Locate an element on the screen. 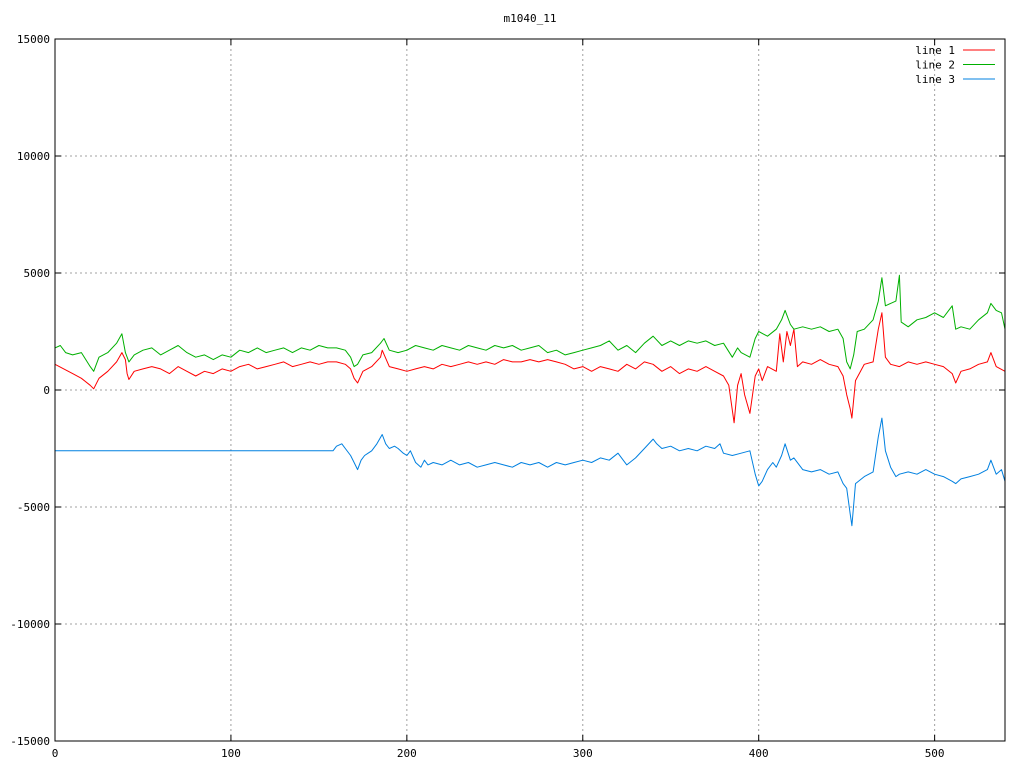  y-tick-label: 5000 is located at coordinates (37, 273).